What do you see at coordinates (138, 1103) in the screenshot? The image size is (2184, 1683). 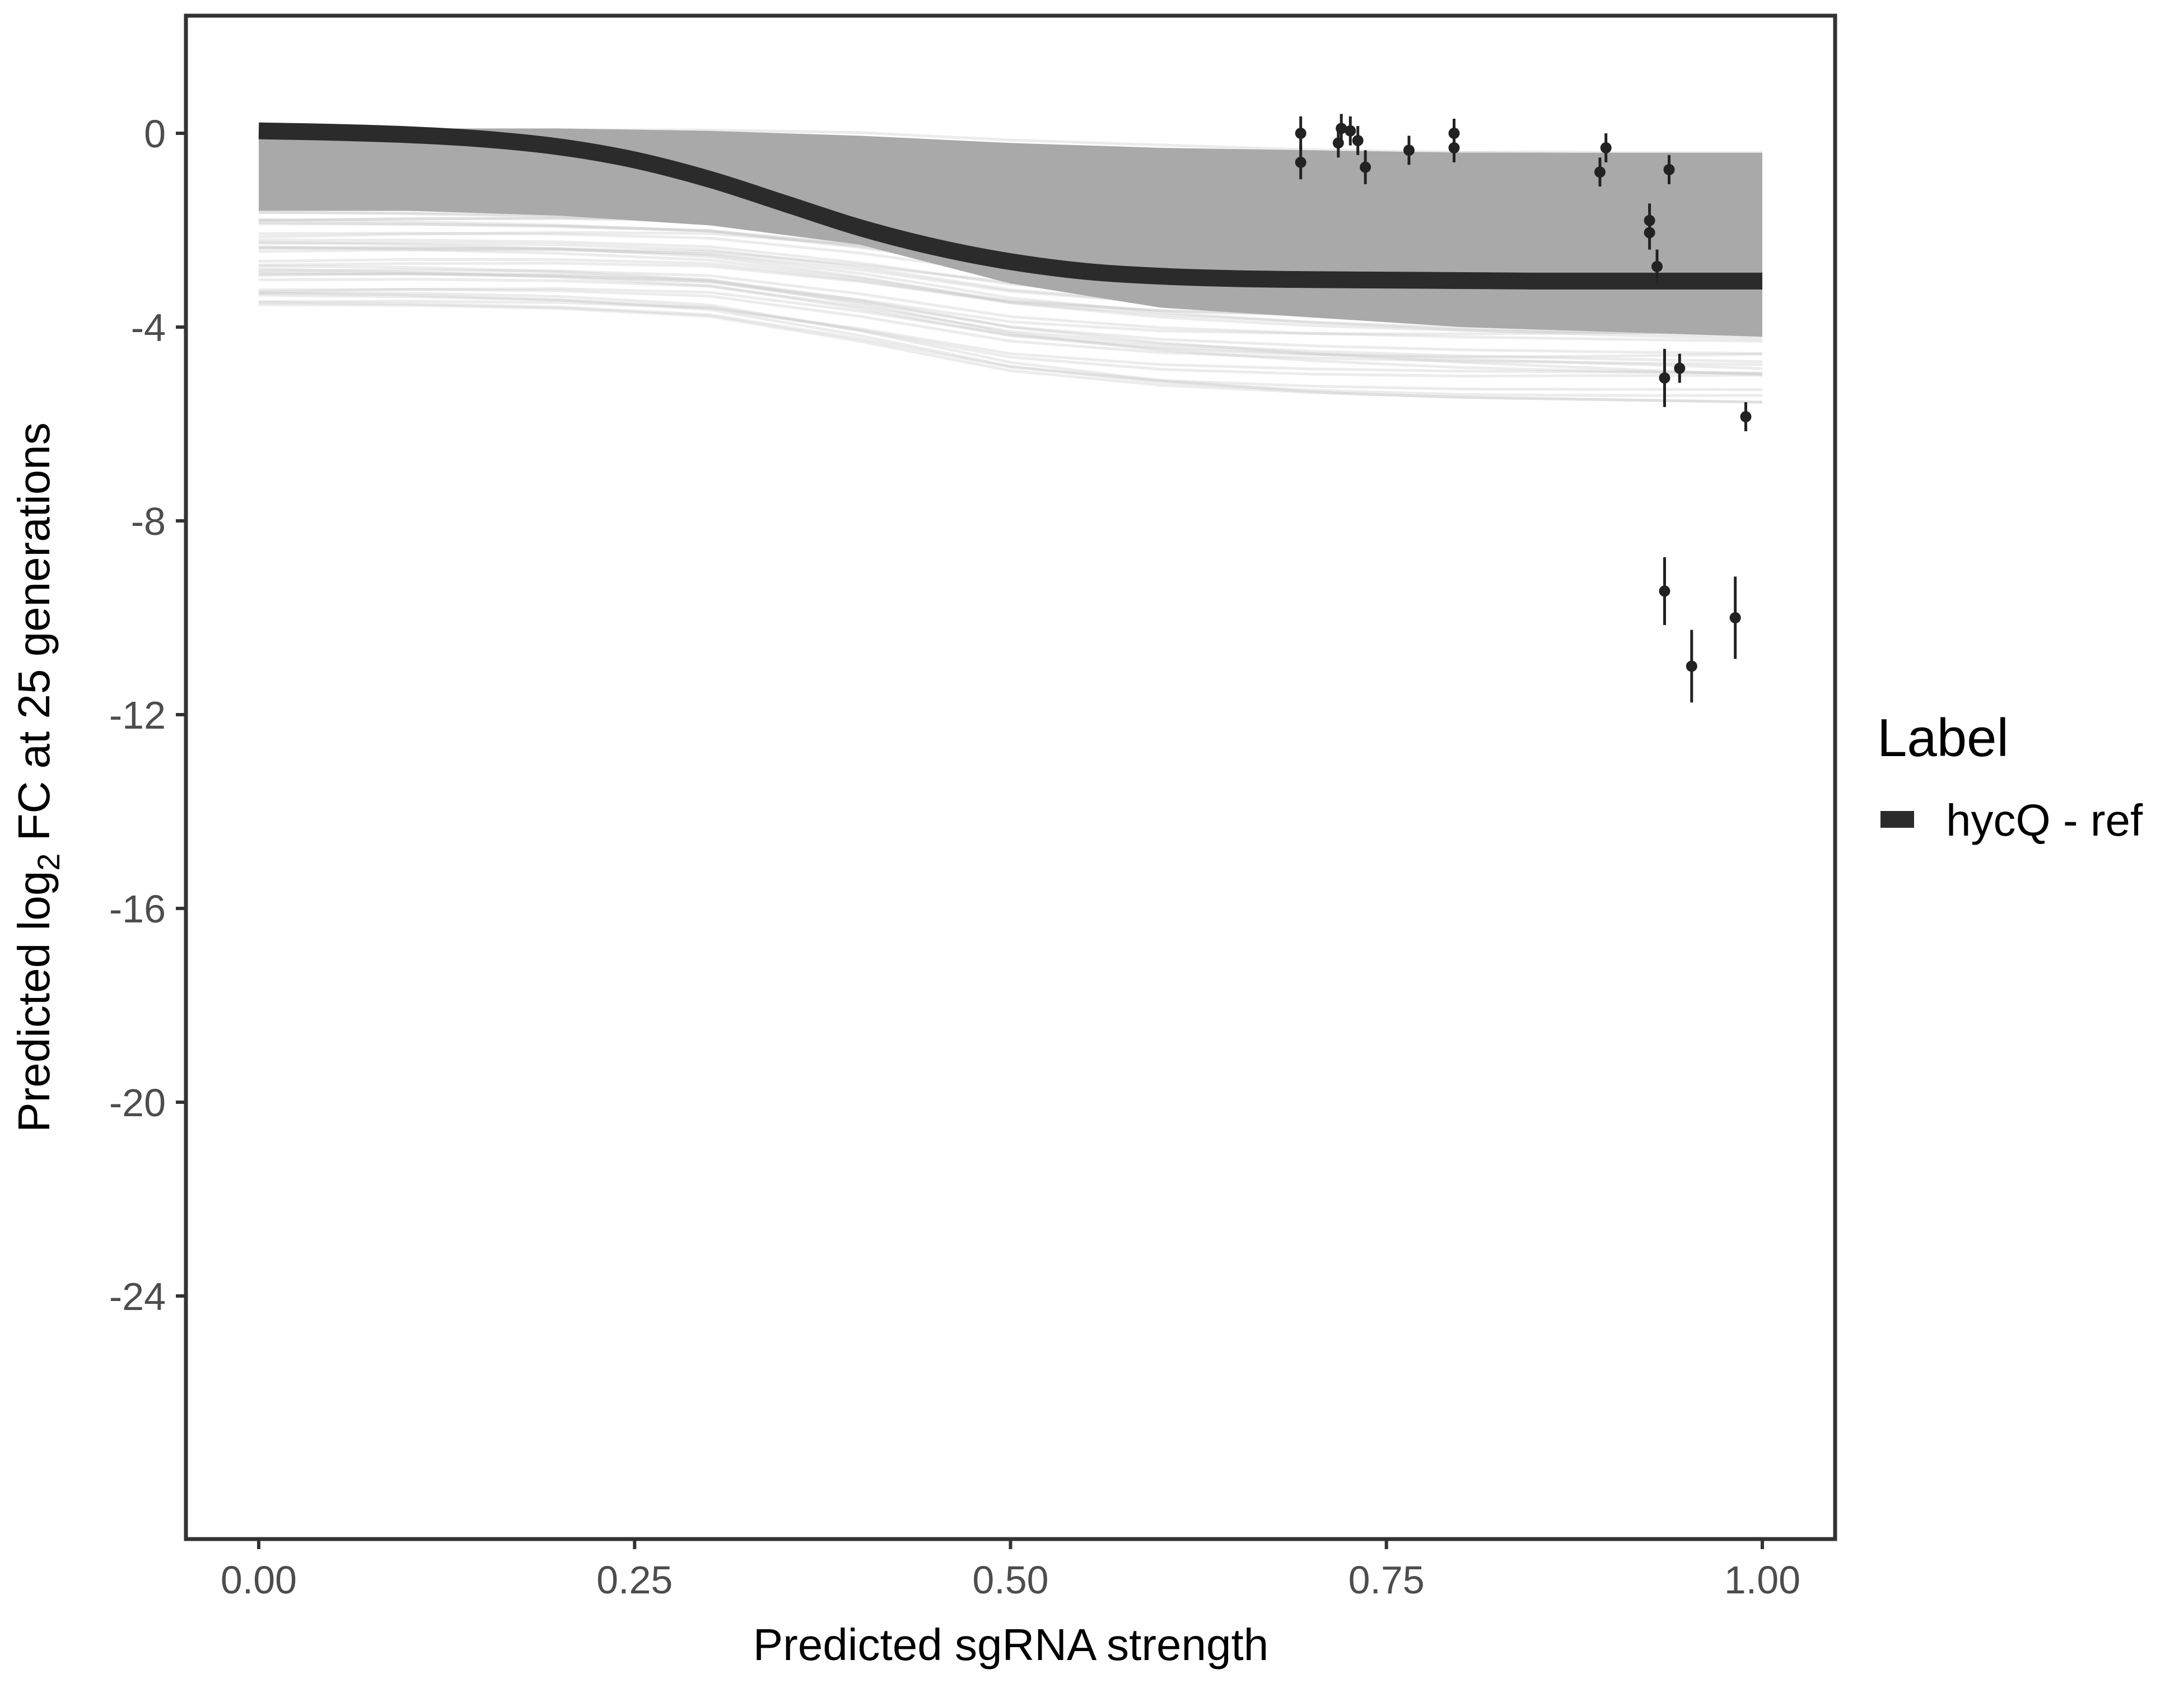 I see `y-tick-label: -20` at bounding box center [138, 1103].